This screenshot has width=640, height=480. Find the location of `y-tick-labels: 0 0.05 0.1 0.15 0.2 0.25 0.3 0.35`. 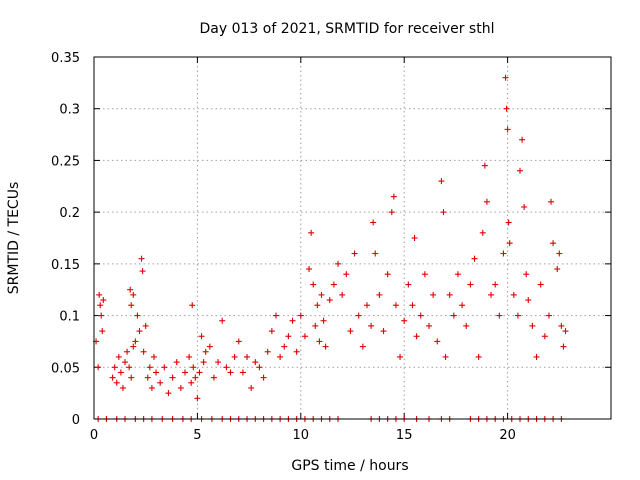

y-tick-labels: 0 0.05 0.1 0.15 0.2 0.25 0.3 0.35 is located at coordinates (65, 239).